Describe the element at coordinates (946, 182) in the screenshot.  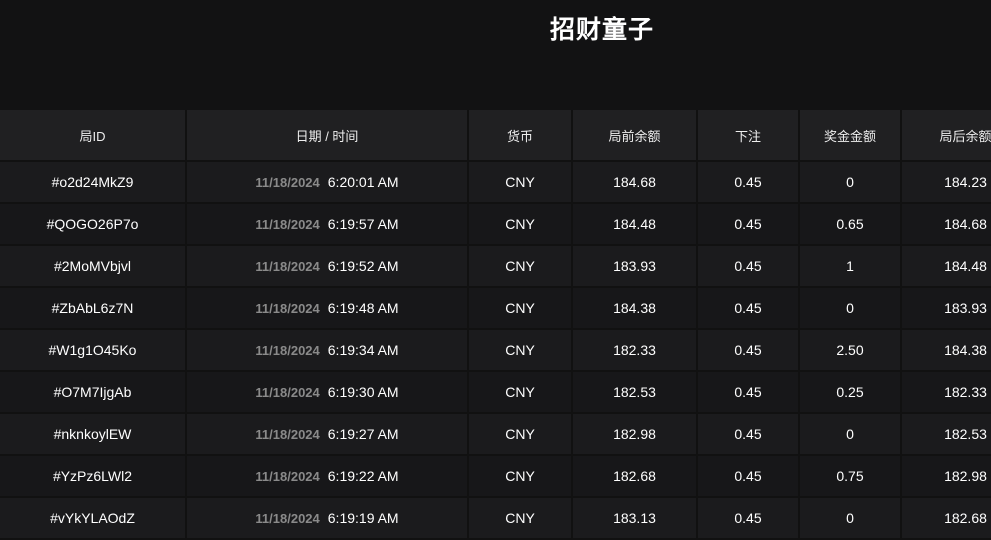
I see `balance-after: 184.23` at that location.